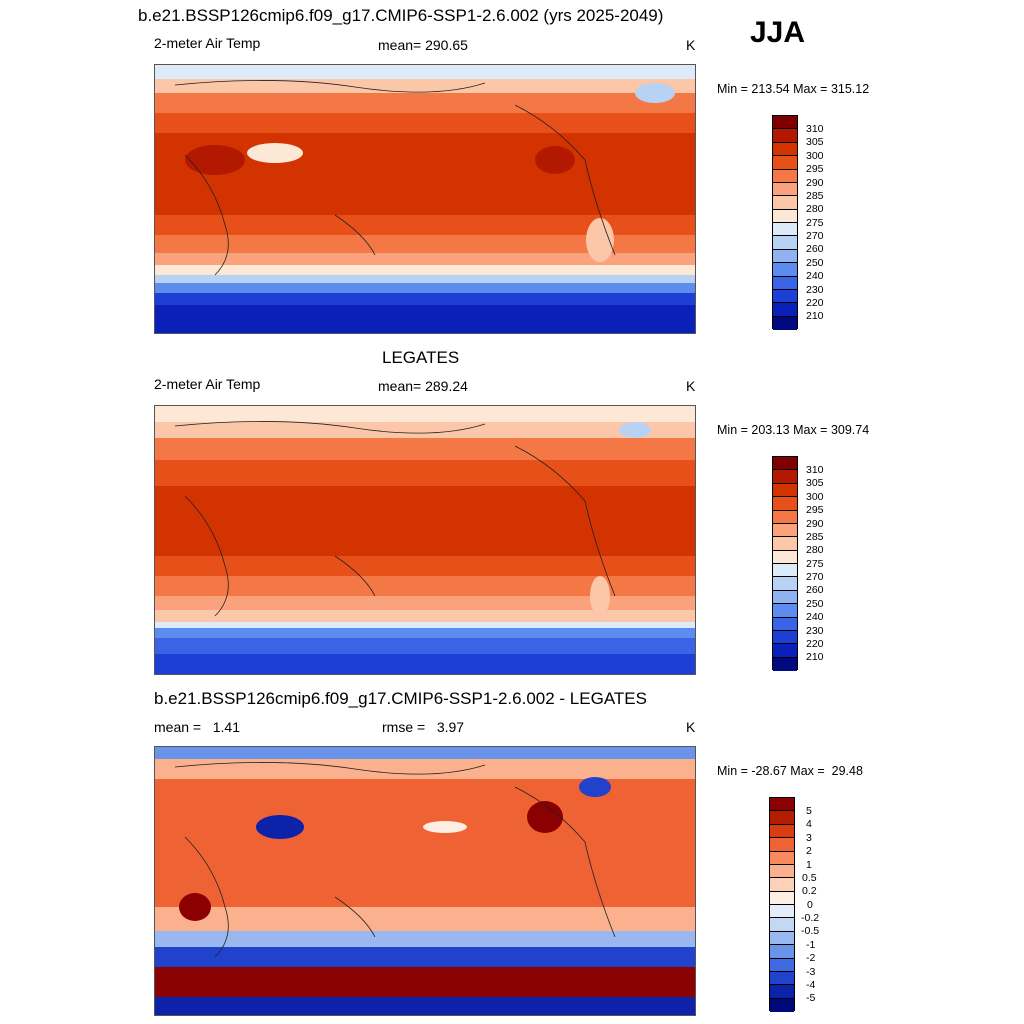 The width and height of the screenshot is (1024, 1024). I want to click on panel2-map, so click(425, 540).